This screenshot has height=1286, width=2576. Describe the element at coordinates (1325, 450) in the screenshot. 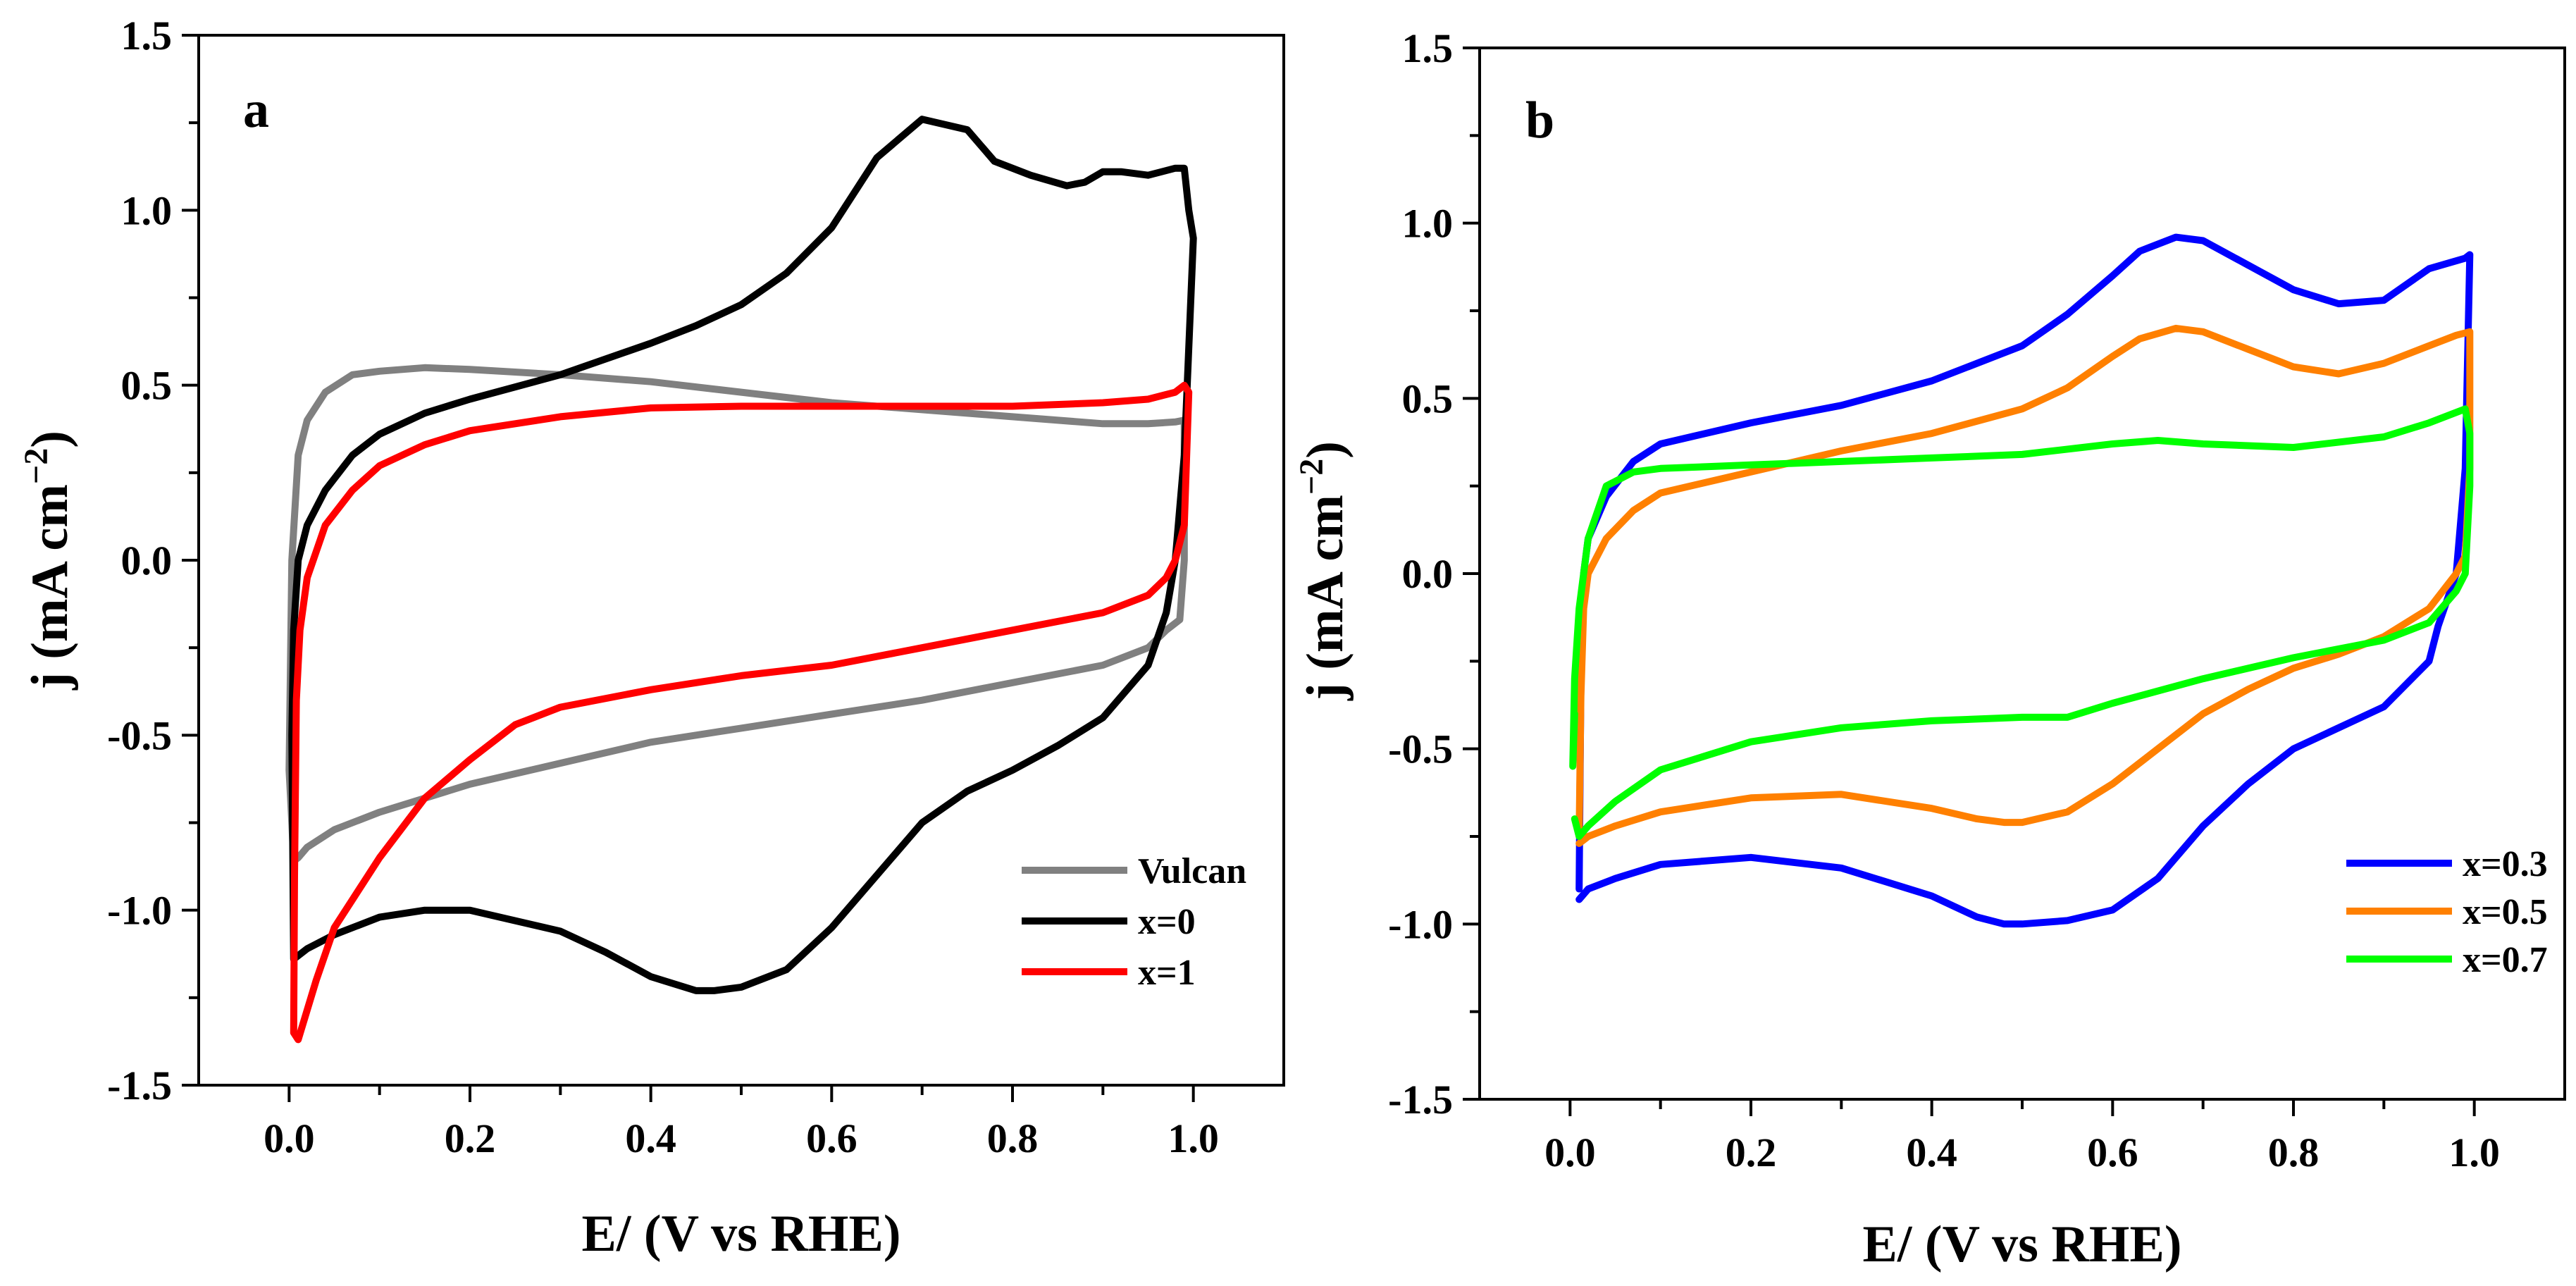

I see `y-axis-title-b-close: )` at that location.